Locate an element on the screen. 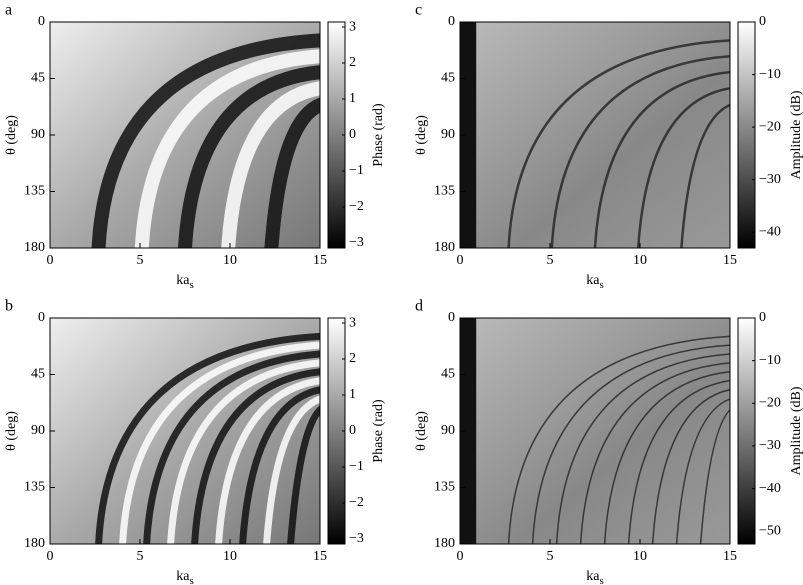 This screenshot has height=585, width=803. panel-label: c is located at coordinates (418, 10).